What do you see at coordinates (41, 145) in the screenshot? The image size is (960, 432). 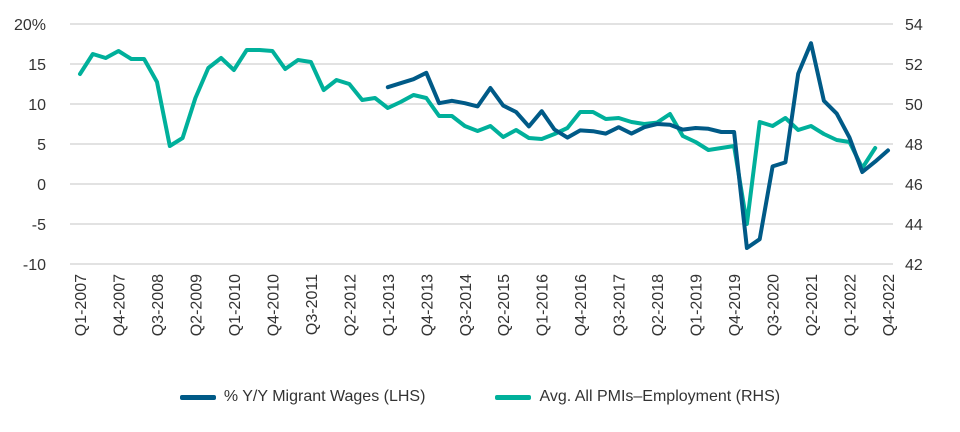 I see `y-left-tick-label: 5` at bounding box center [41, 145].